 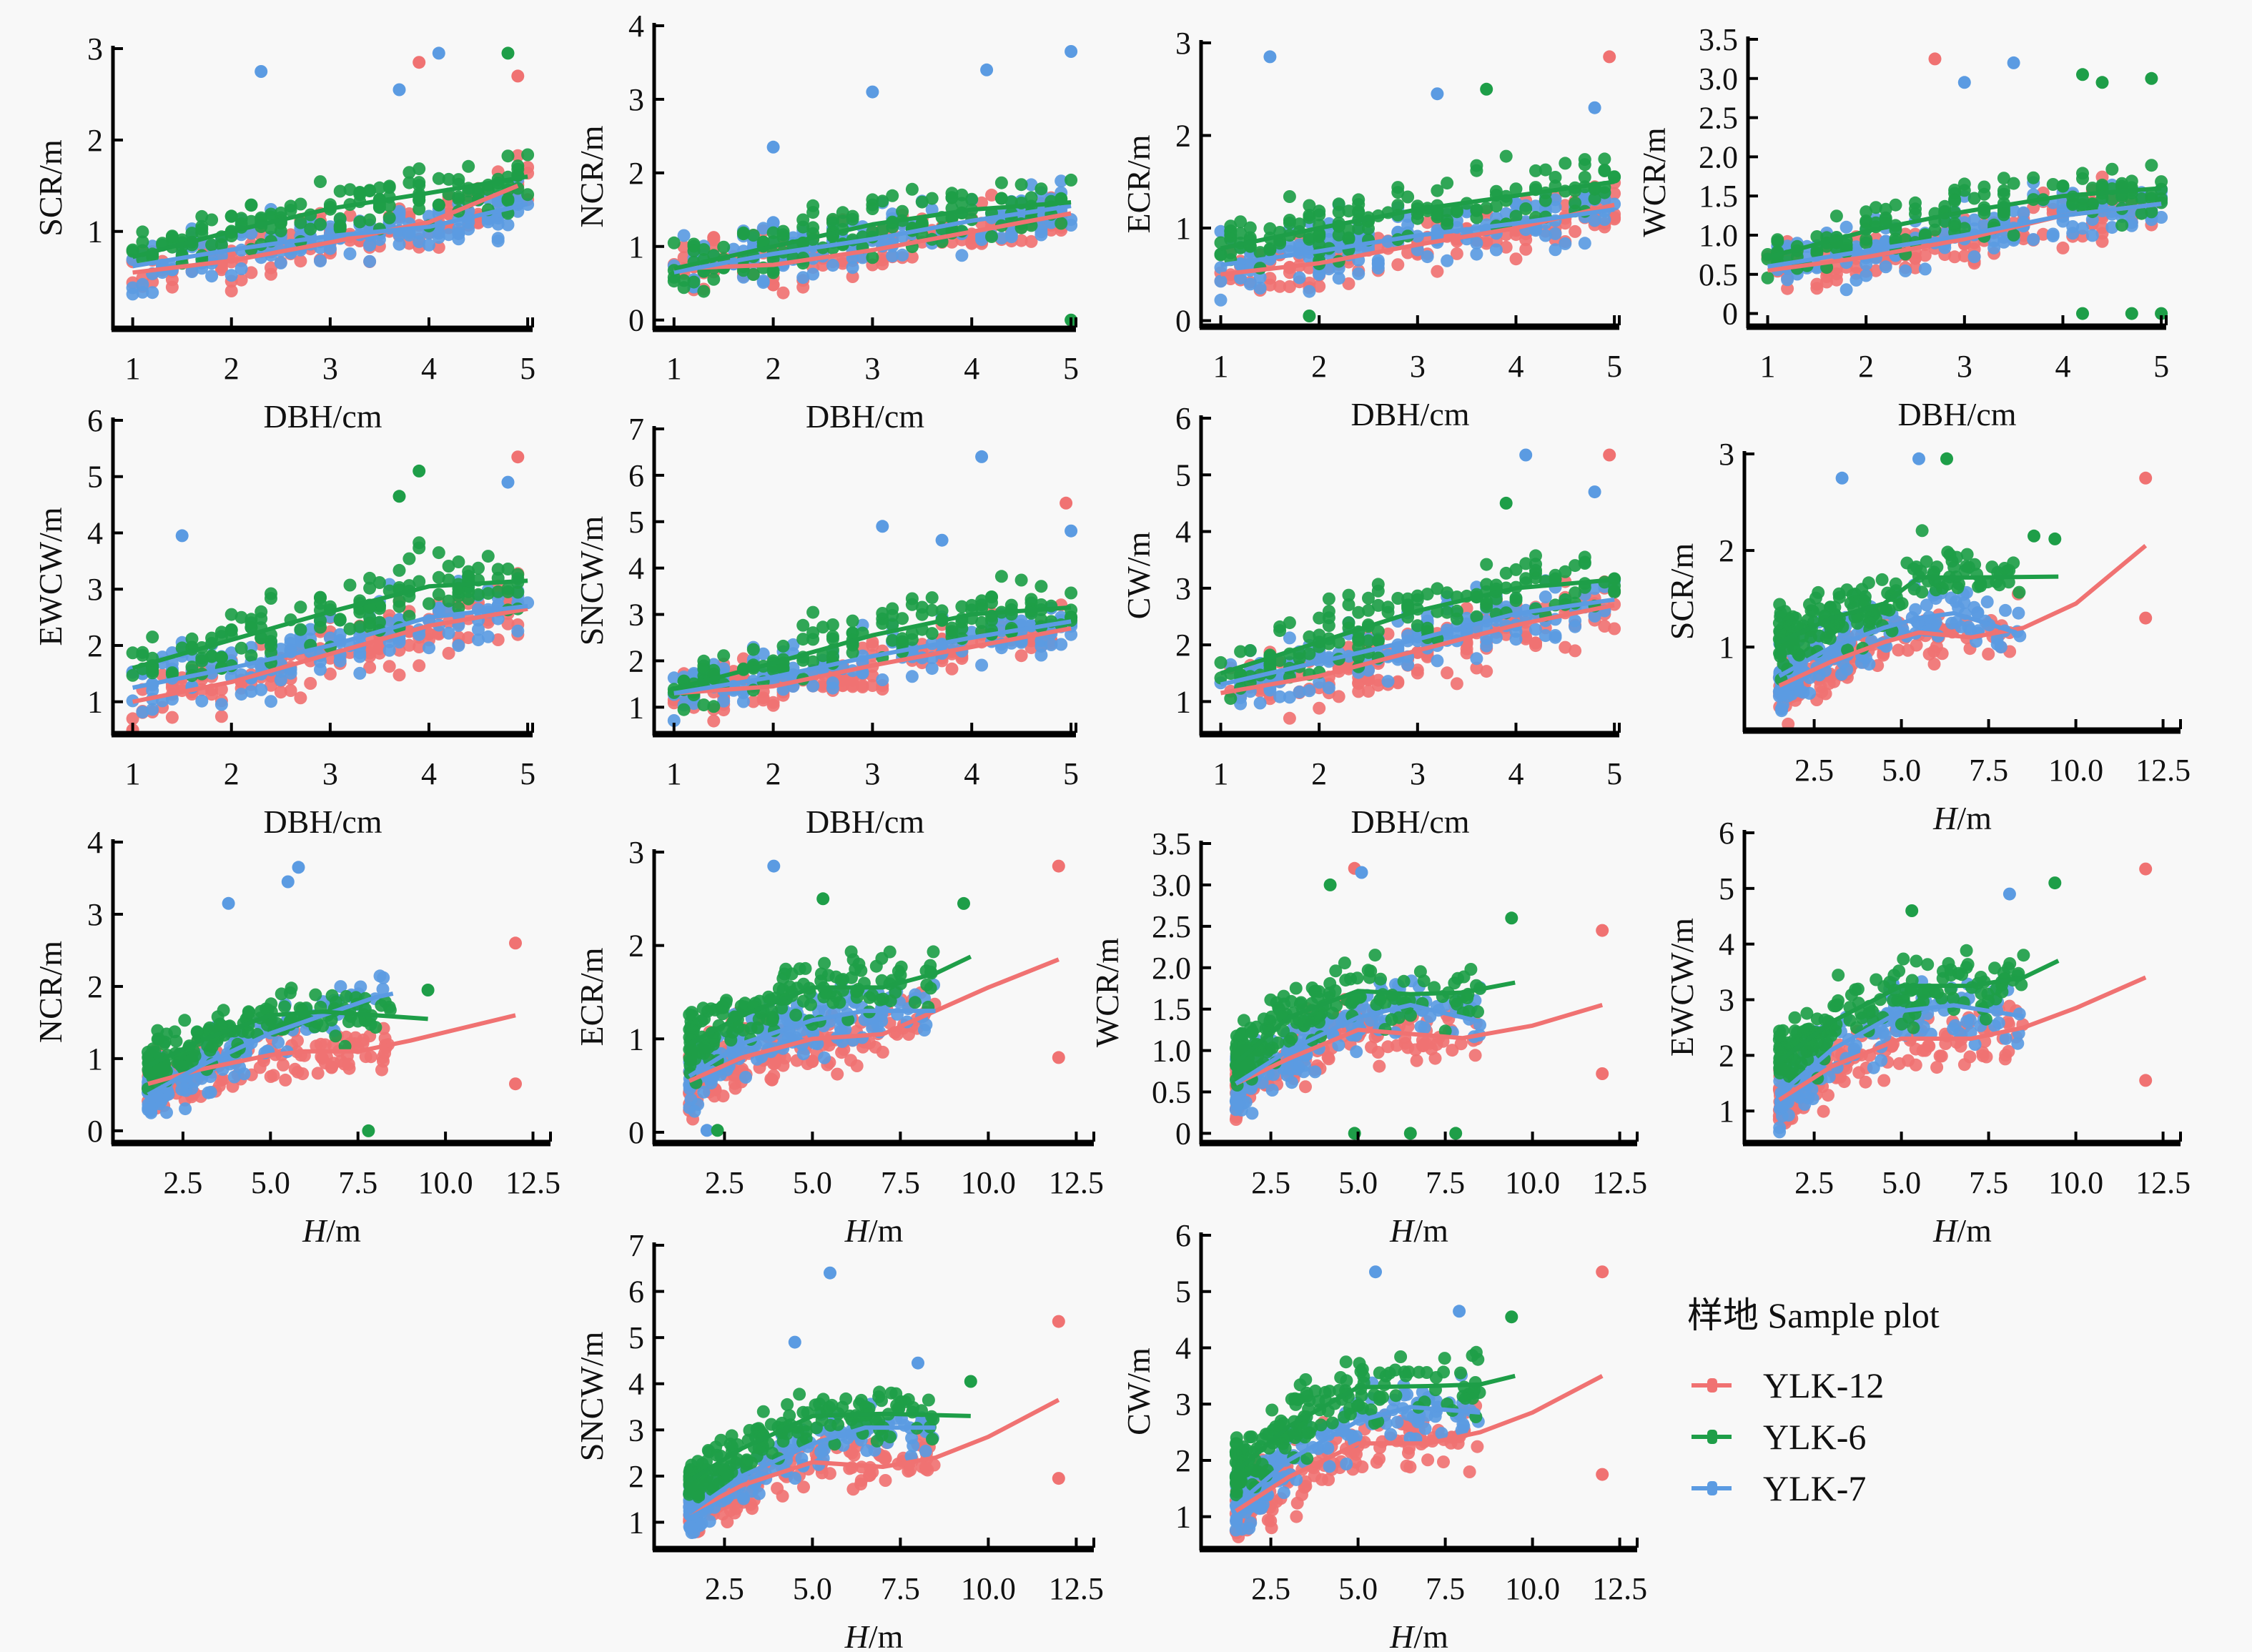 I want to click on y-tick-label: 5, so click(x=636, y=523).